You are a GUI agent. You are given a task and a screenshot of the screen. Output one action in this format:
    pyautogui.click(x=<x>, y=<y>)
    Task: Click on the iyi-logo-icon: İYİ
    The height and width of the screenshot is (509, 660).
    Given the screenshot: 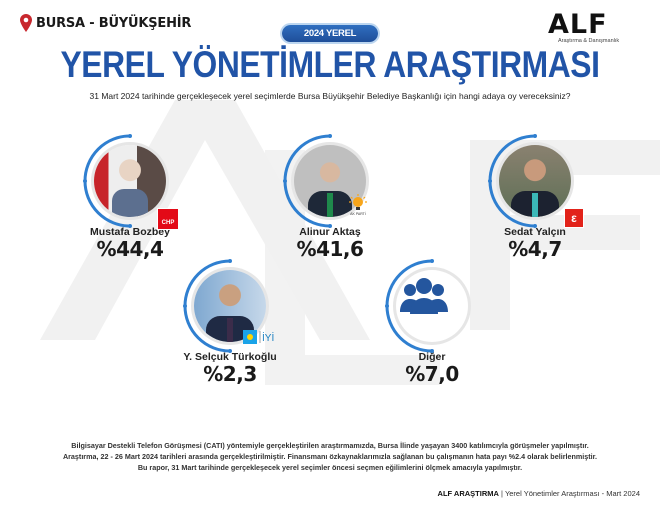 What is the action you would take?
    pyautogui.click(x=264, y=341)
    